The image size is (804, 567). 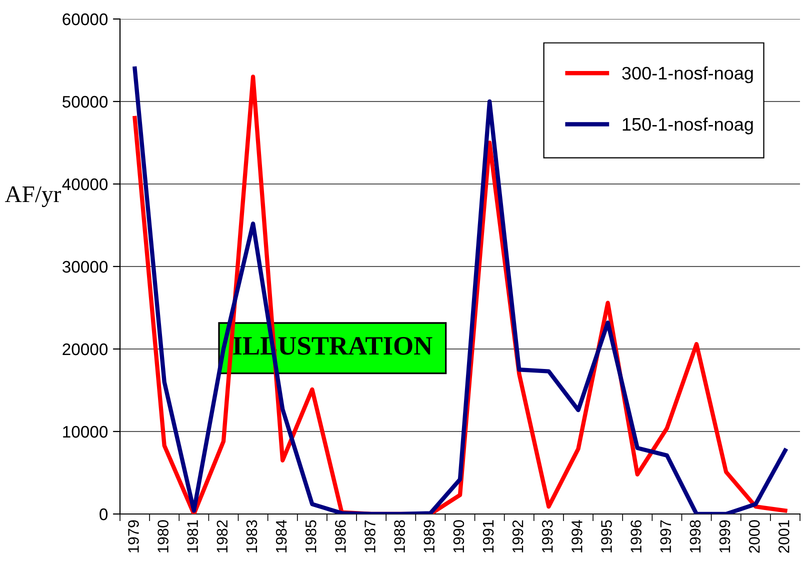 I want to click on y-axis-title: AF/yr, so click(x=32, y=197).